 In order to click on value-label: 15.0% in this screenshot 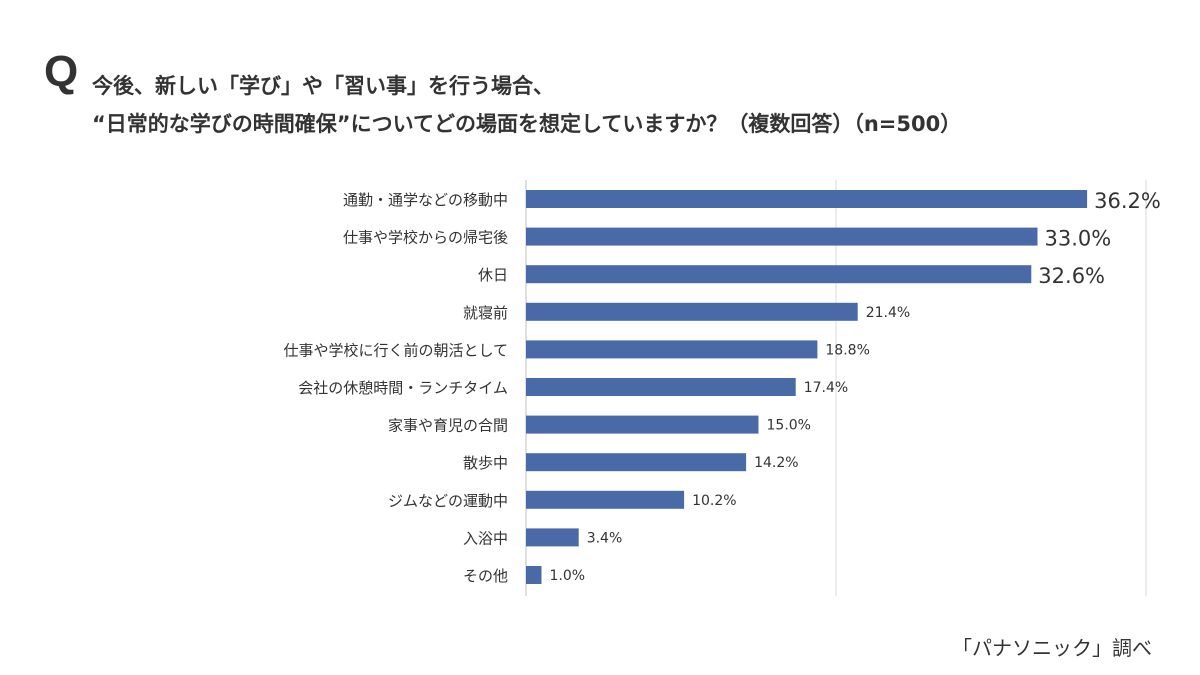, I will do `click(789, 426)`.